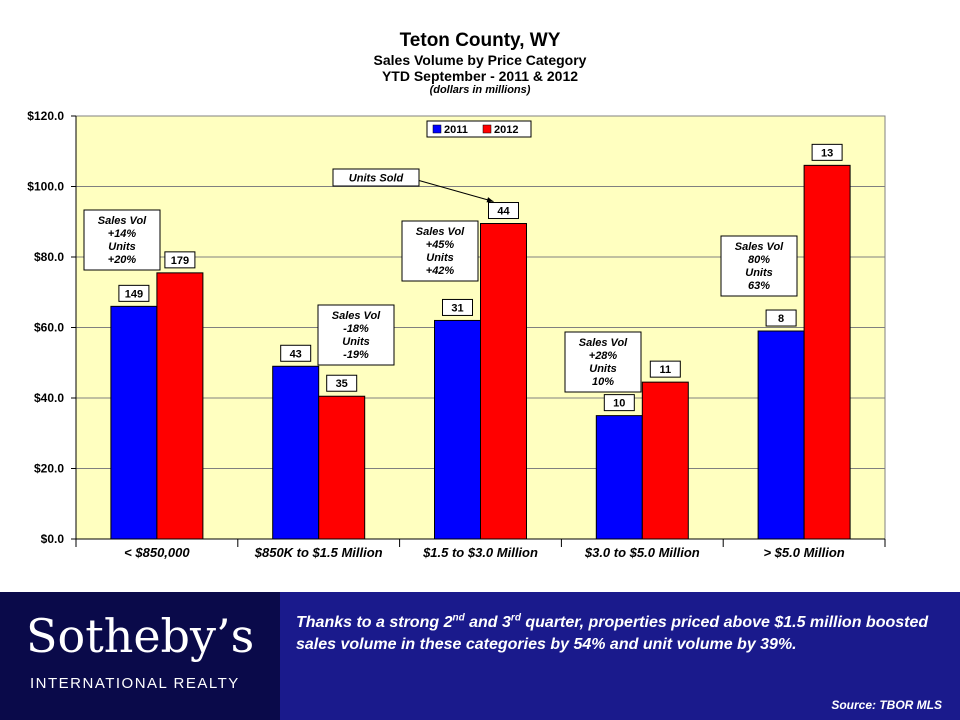 This screenshot has height=720, width=960. I want to click on legend-label: 2011, so click(456, 130).